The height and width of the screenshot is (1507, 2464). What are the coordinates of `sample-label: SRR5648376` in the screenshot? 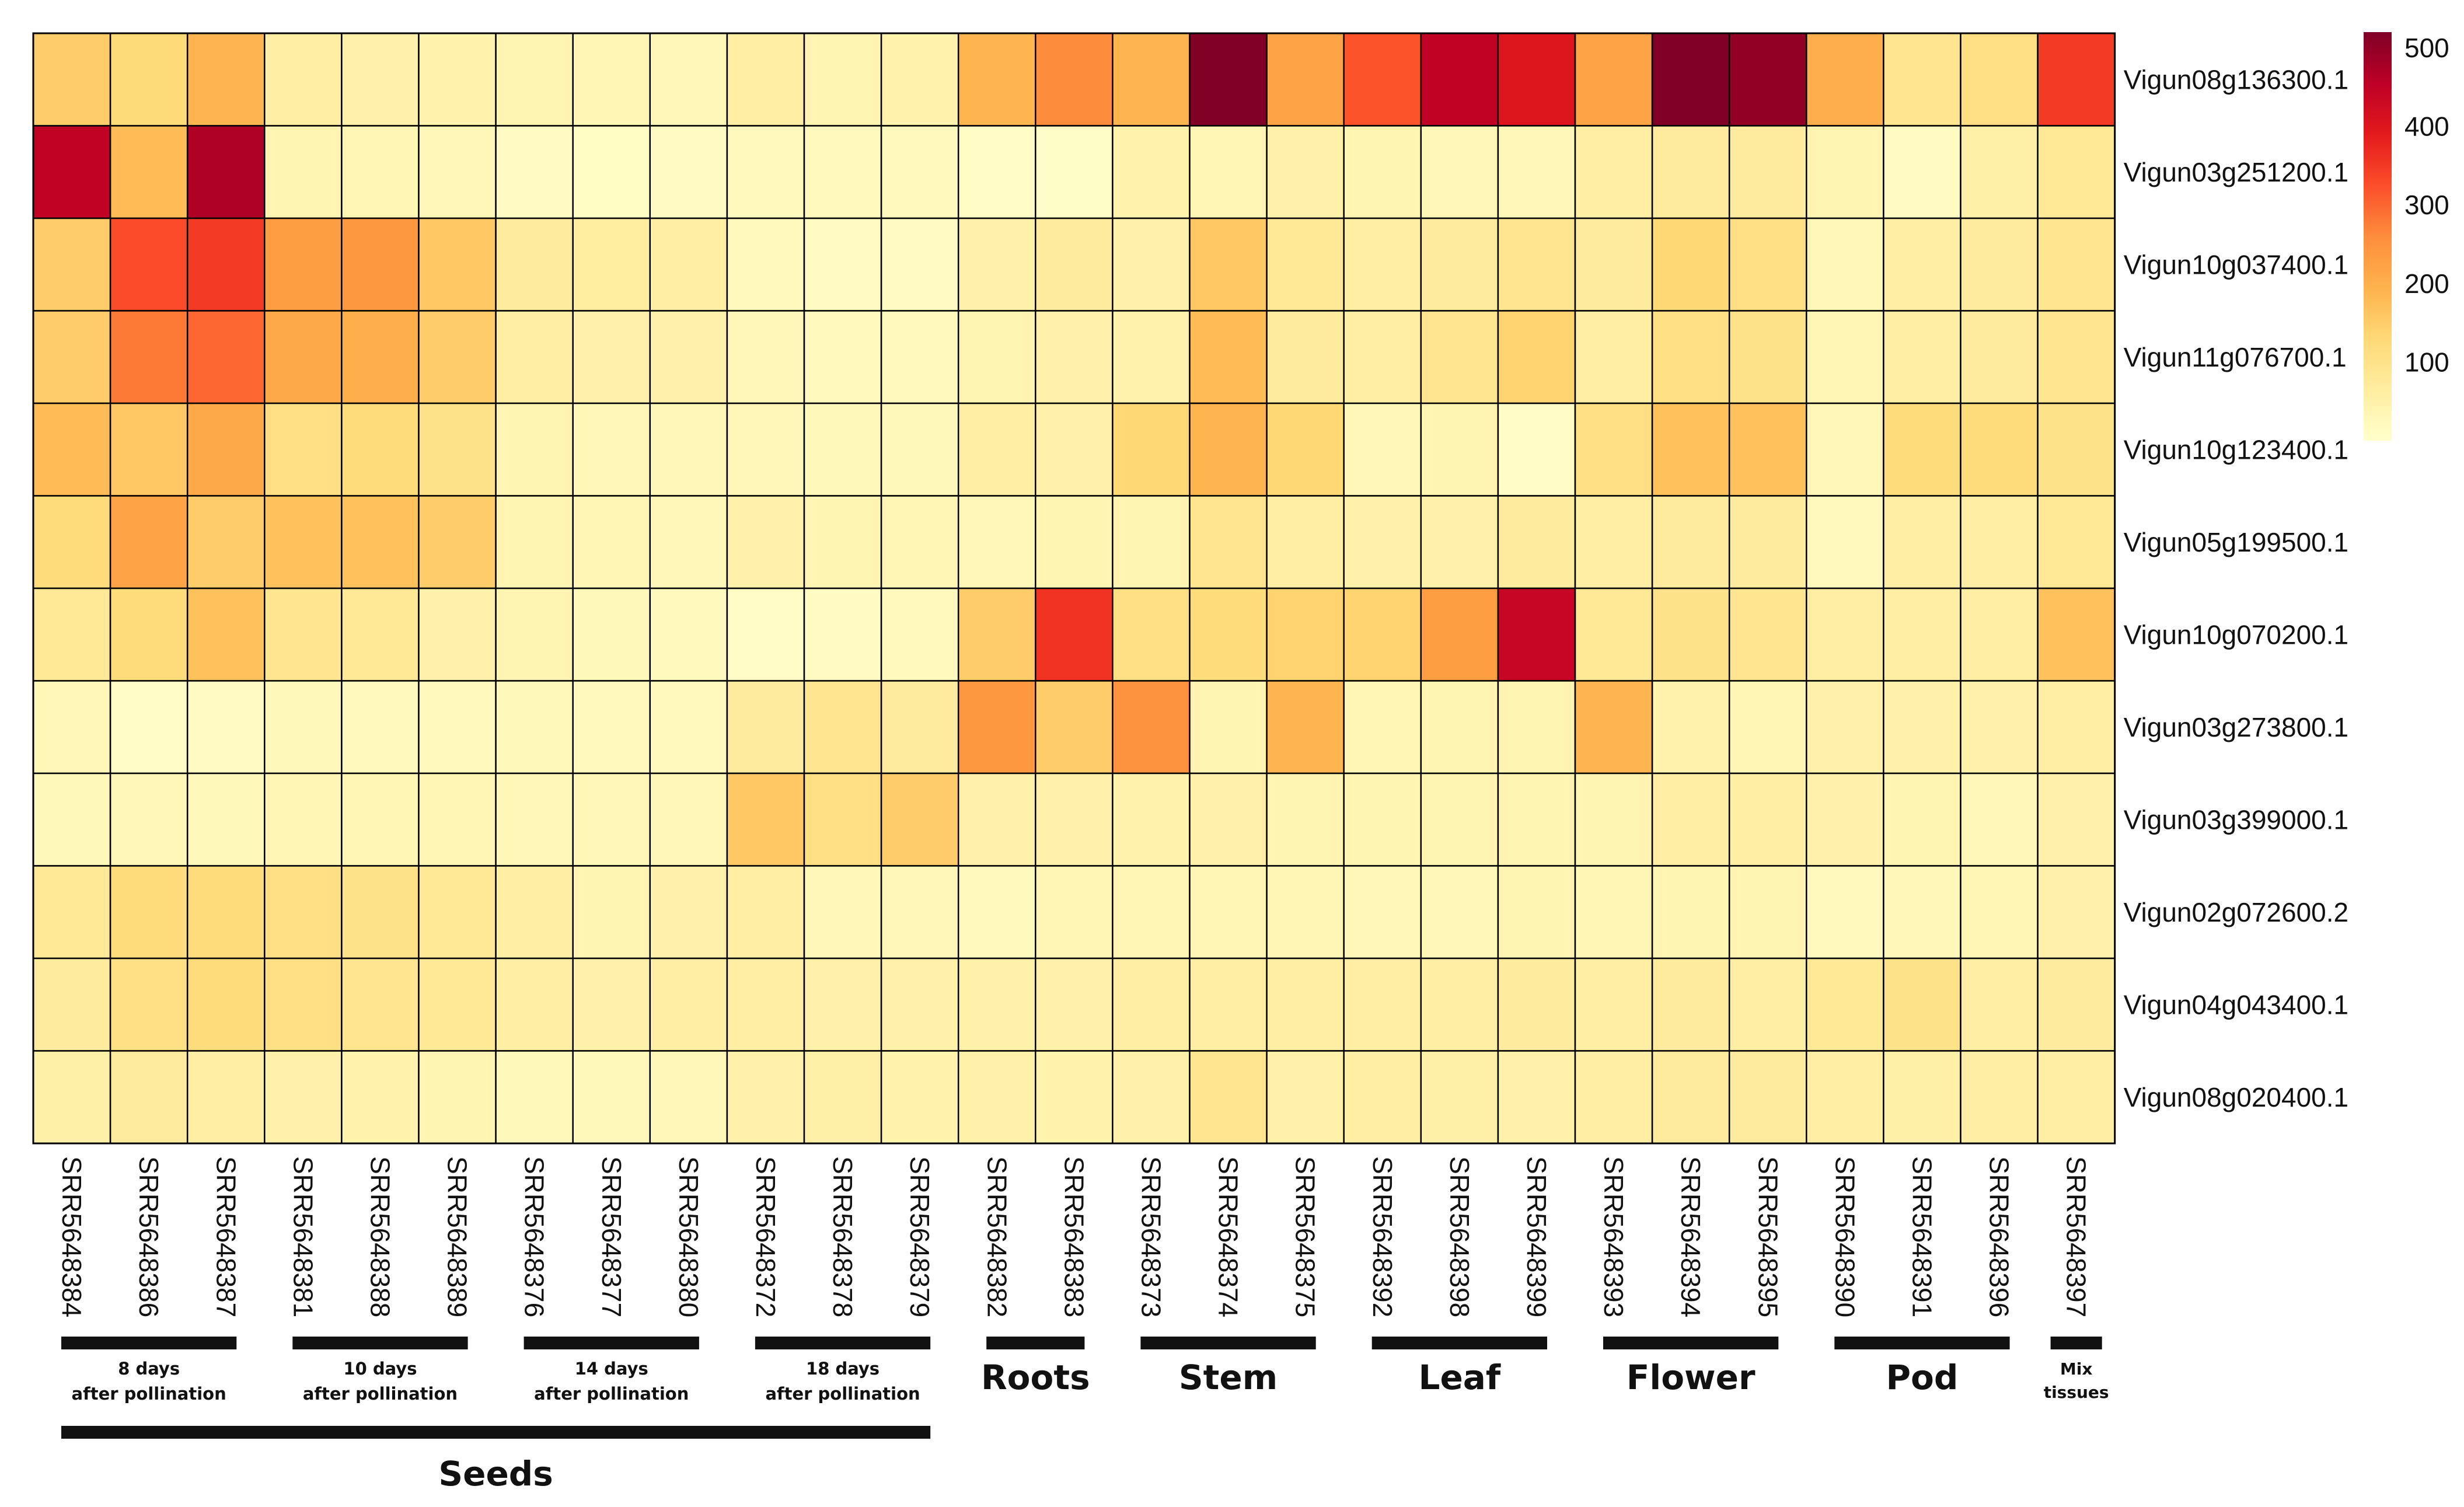 It's located at (535, 1237).